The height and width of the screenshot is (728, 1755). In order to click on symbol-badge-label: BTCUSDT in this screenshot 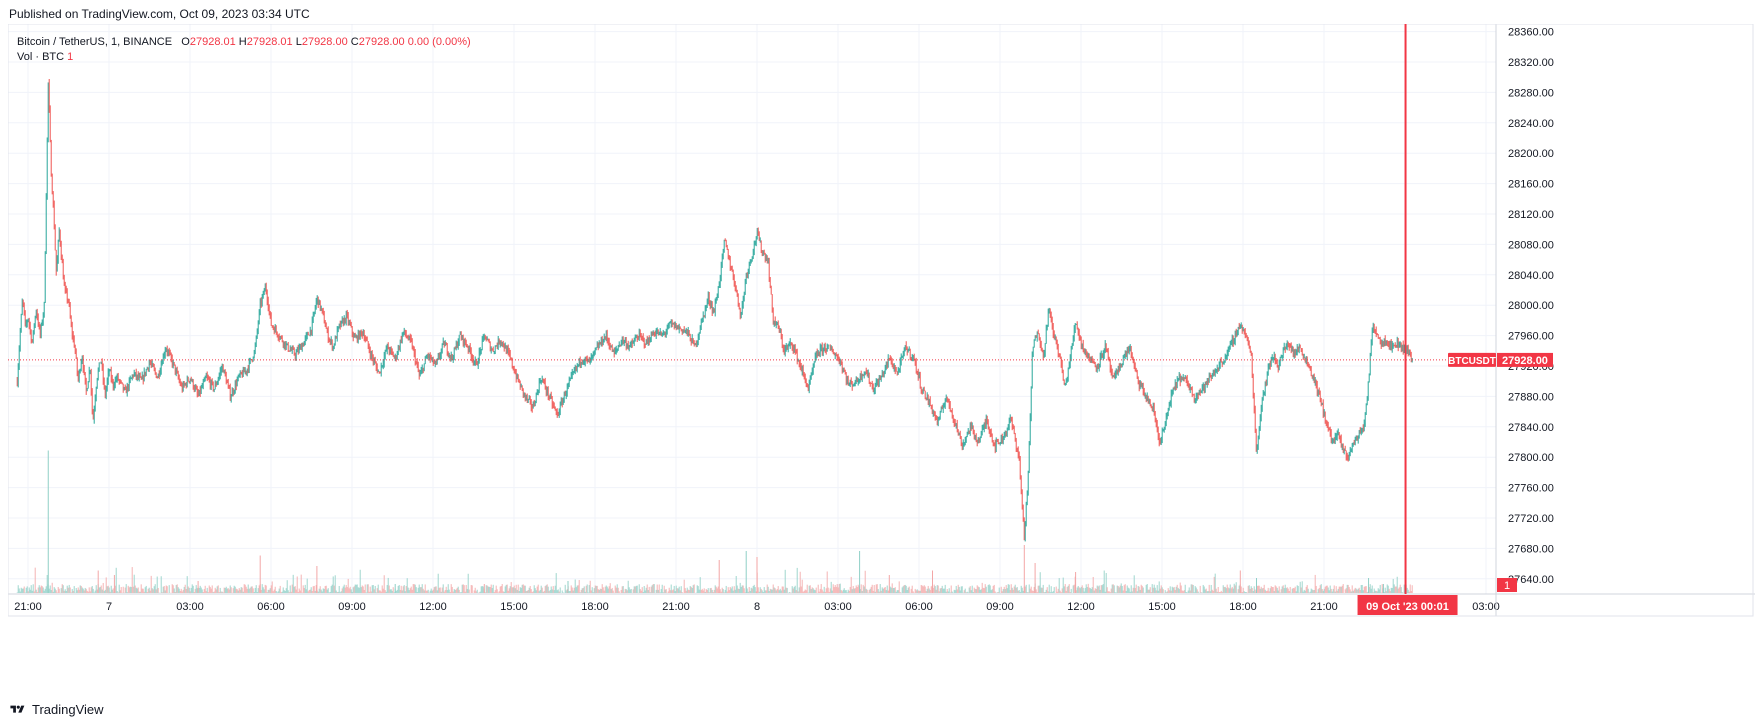, I will do `click(1472, 361)`.